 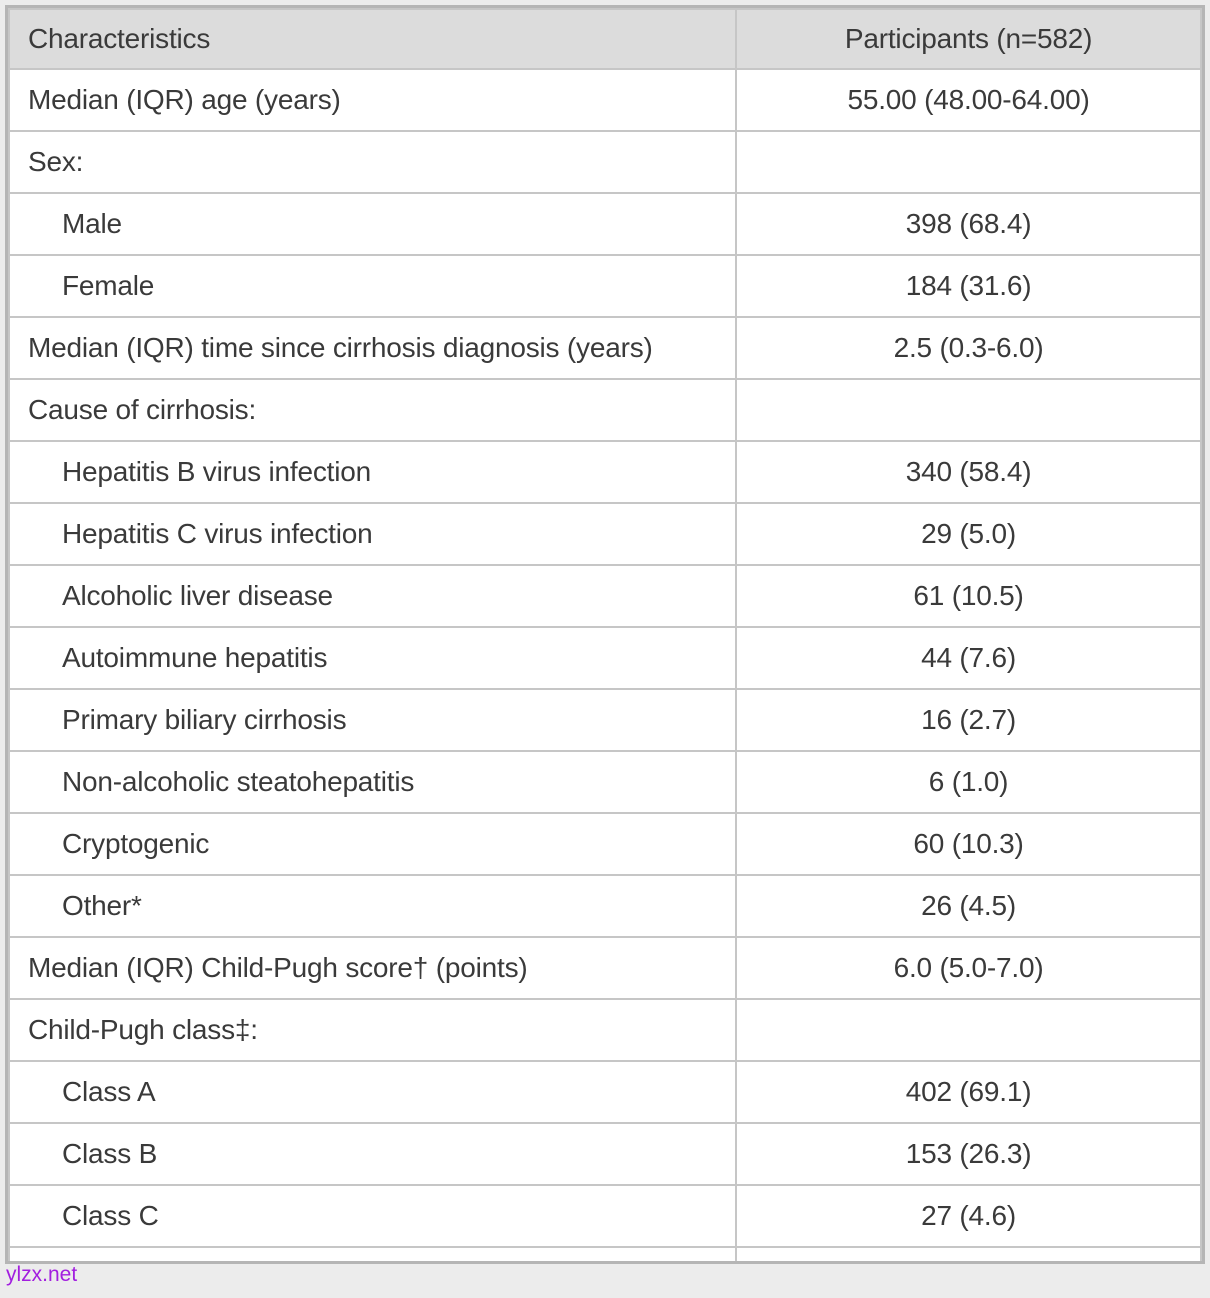 What do you see at coordinates (372, 844) in the screenshot?
I see `row-label: Cryptogenic` at bounding box center [372, 844].